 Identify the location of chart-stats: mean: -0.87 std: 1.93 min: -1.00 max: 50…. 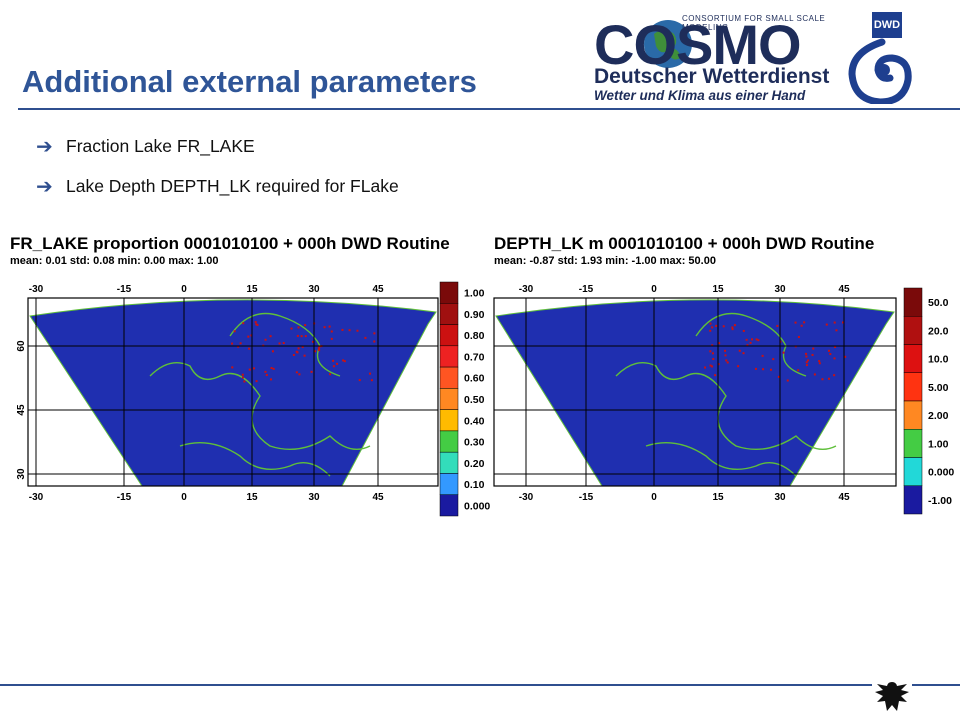
(605, 261).